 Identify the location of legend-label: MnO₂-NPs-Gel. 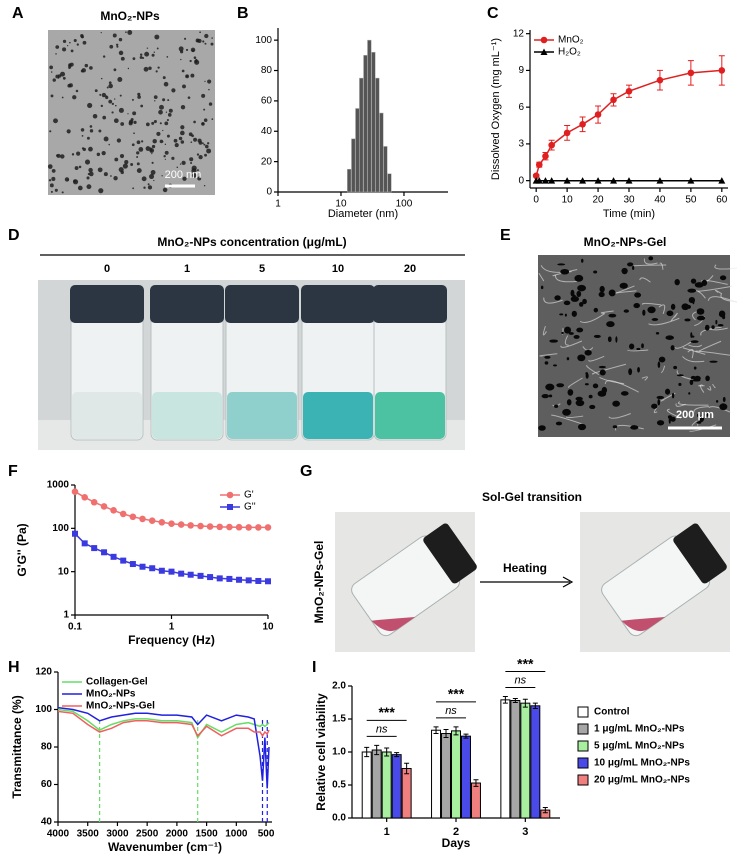
(120, 706).